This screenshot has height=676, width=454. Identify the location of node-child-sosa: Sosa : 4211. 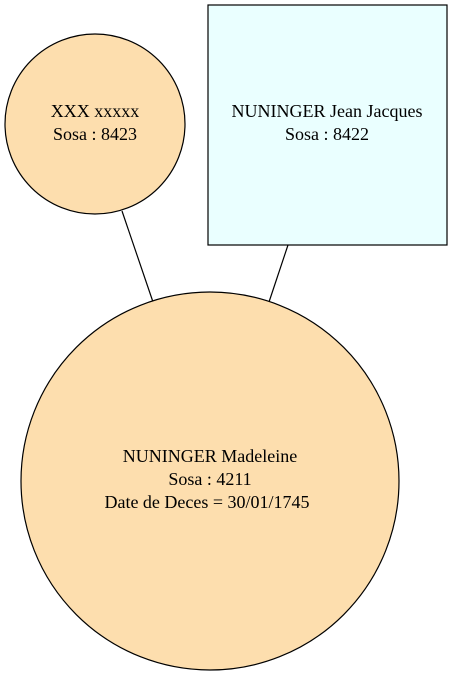
(209, 479).